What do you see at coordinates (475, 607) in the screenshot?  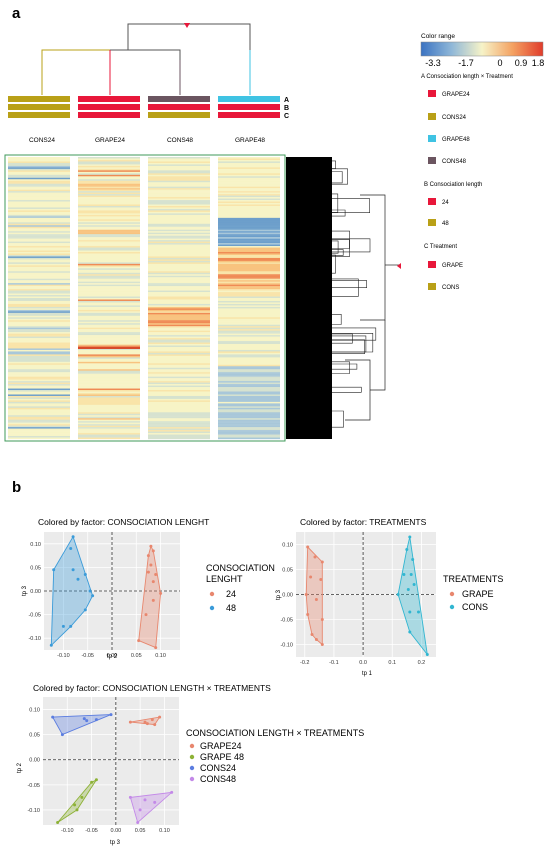 I see `legend-item-label: CONS` at bounding box center [475, 607].